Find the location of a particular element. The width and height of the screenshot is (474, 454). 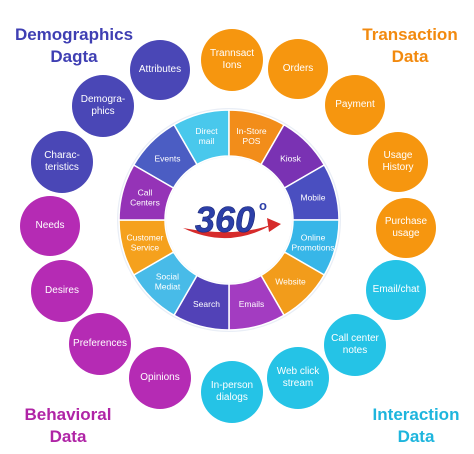

bubble-needs: Needs is located at coordinates (50, 226).